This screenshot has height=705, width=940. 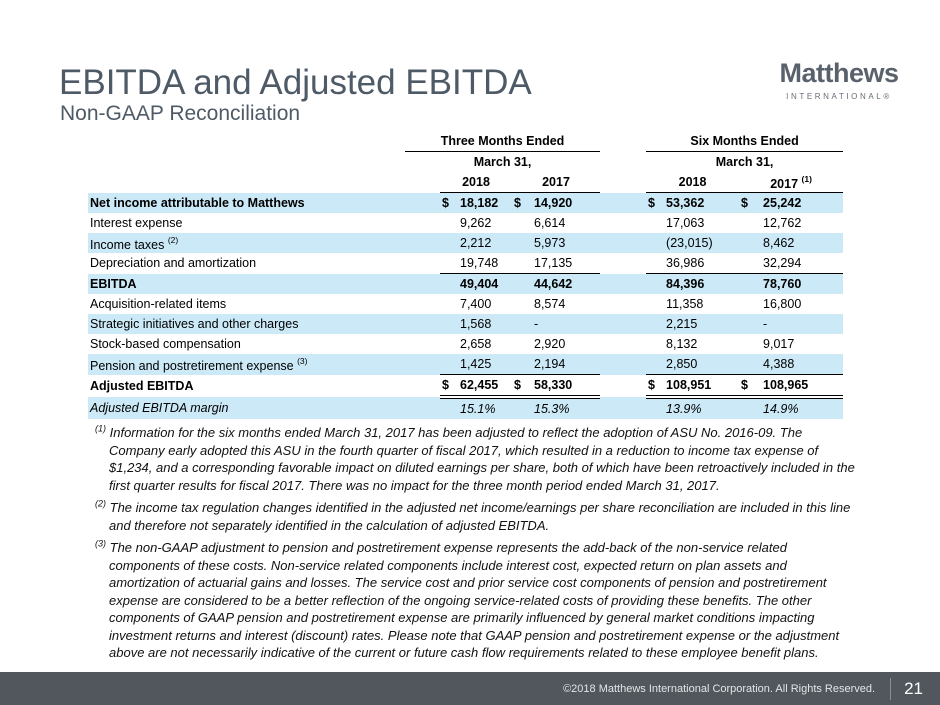 I want to click on cell-value: 4,388, so click(x=802, y=364).